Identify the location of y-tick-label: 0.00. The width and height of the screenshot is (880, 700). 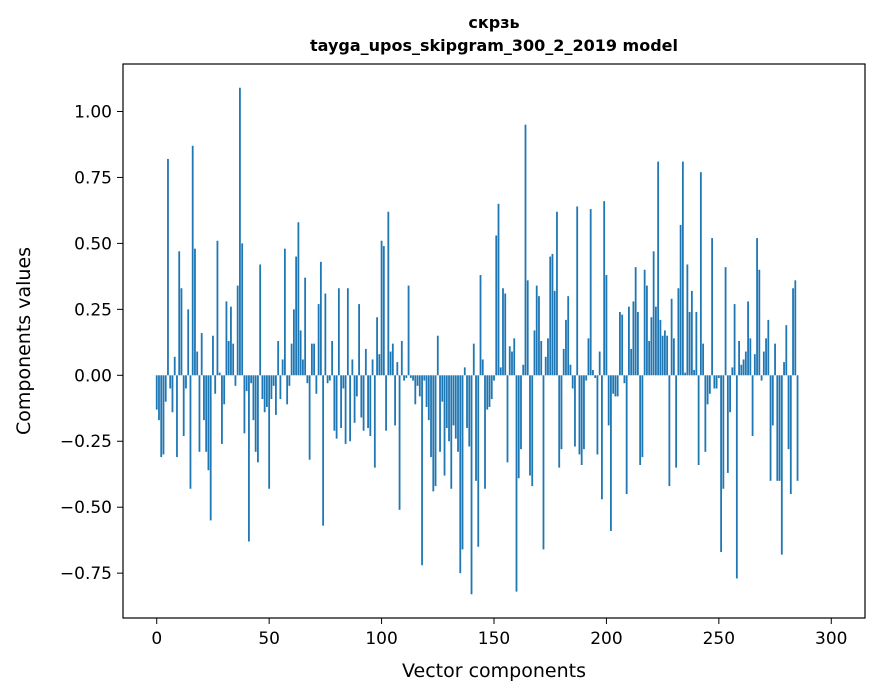
(93, 376).